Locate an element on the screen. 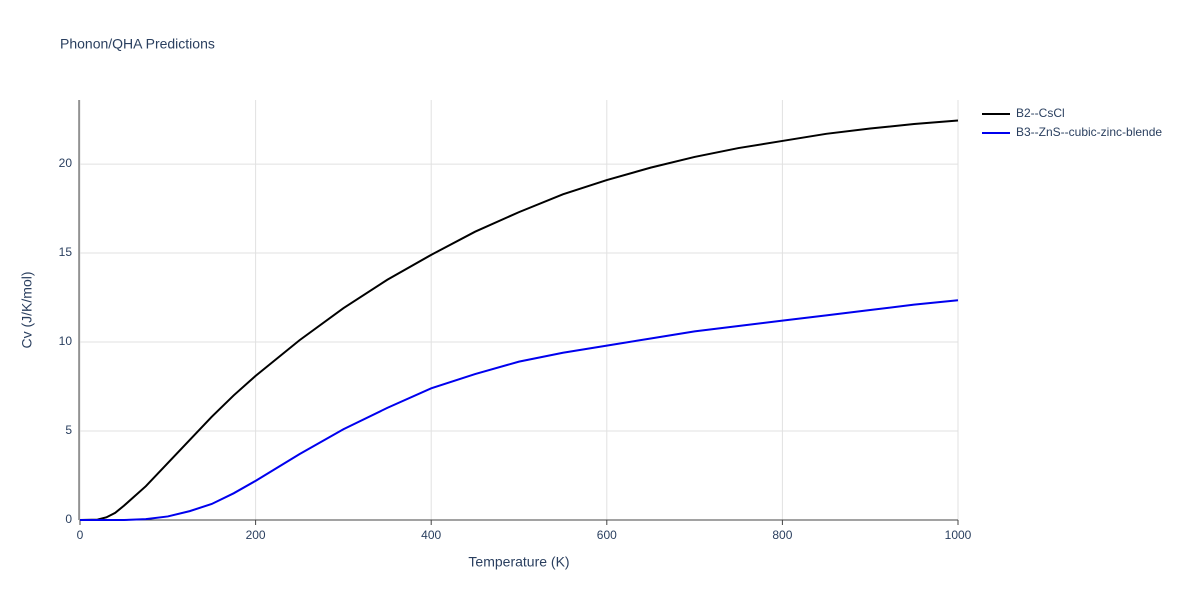  y-tick-label: 20 is located at coordinates (66, 163).